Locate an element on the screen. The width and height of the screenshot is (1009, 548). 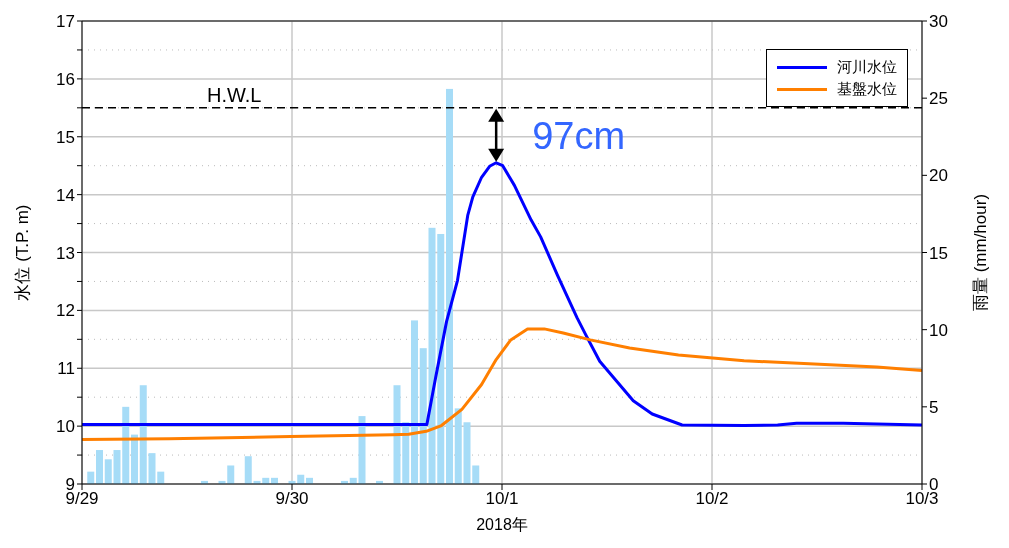
y-tick-label: 10 is located at coordinates (65, 427).